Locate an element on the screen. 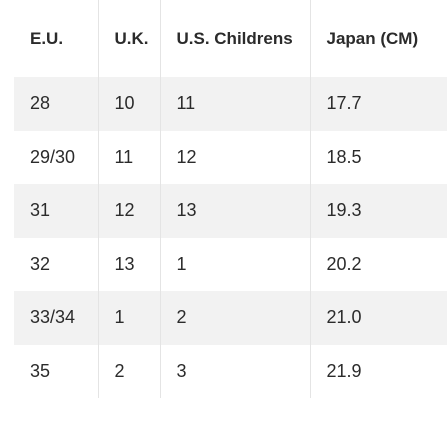  table-row: 29/30 11 12 18.5 is located at coordinates (230, 157).